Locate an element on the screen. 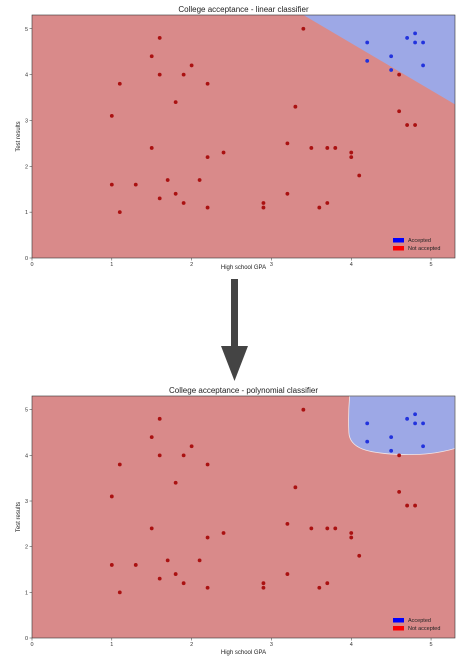  x-tick-label: 2 is located at coordinates (191, 265).